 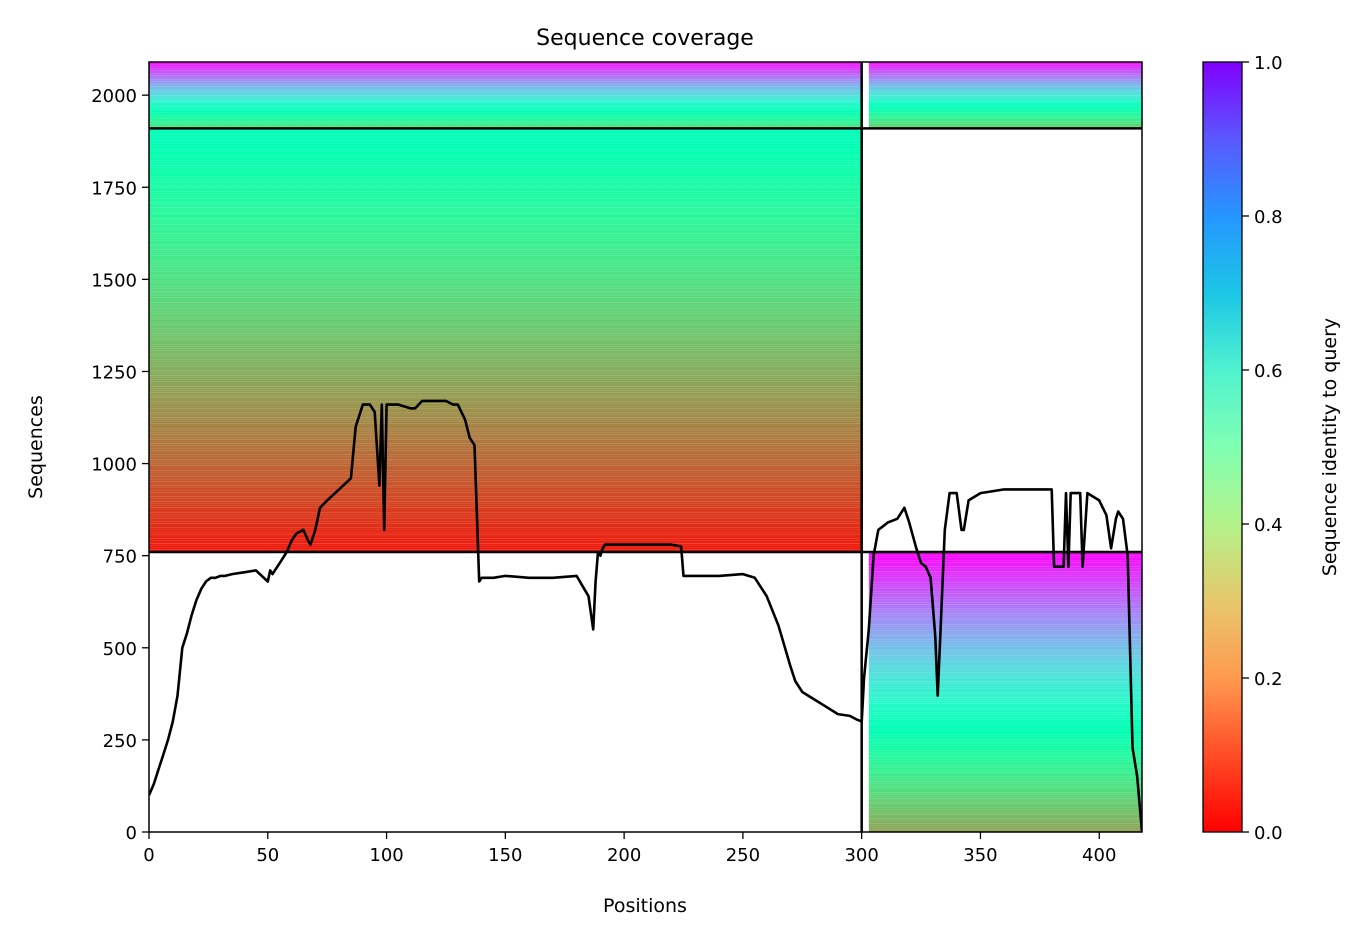 What do you see at coordinates (1268, 371) in the screenshot?
I see `colorbar-tick-label: 0.6` at bounding box center [1268, 371].